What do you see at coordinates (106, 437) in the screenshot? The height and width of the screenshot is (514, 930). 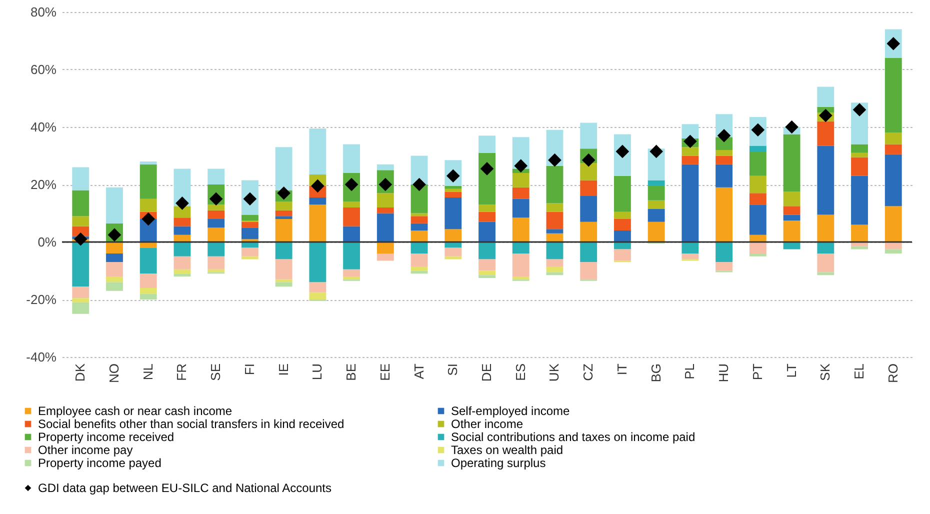 I see `legend-label: Property income received` at bounding box center [106, 437].